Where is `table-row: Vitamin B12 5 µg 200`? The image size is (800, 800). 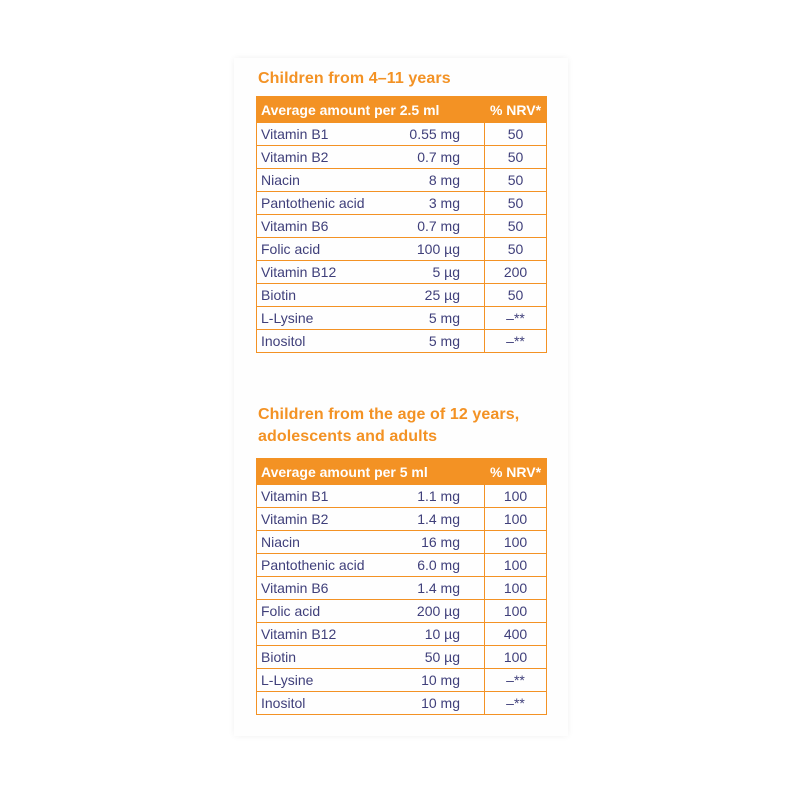 table-row: Vitamin B12 5 µg 200 is located at coordinates (401, 272).